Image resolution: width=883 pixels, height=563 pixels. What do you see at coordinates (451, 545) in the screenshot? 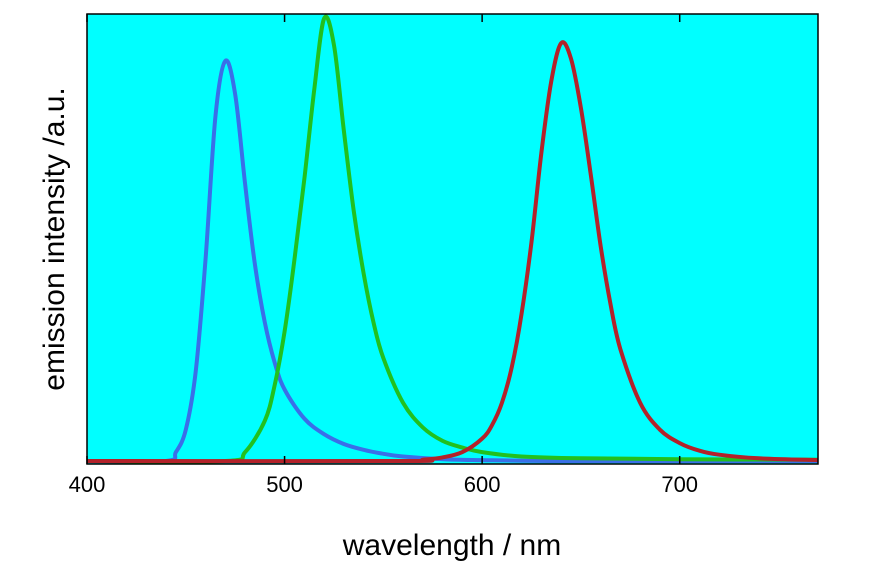
I see `x-axis-label: wavelength / nm` at bounding box center [451, 545].